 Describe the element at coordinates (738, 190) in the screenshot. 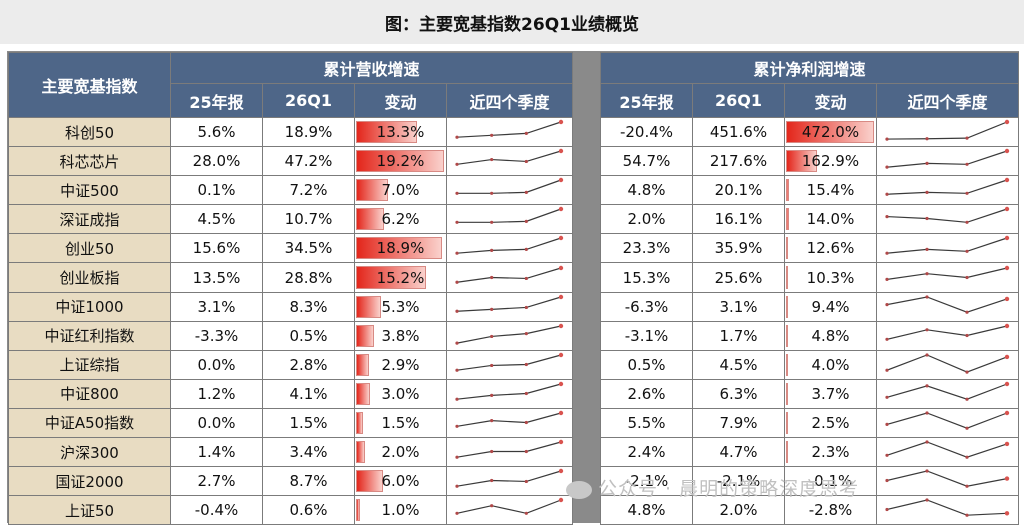

I see `q1-value: 20.1%` at that location.